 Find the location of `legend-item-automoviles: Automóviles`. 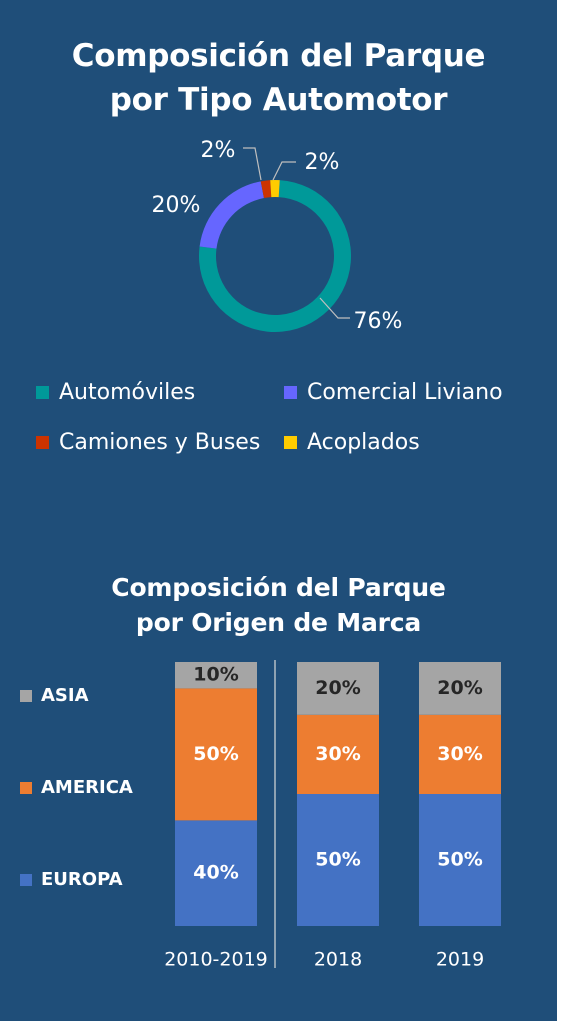

legend-item-automoviles: Automóviles is located at coordinates (115, 392).